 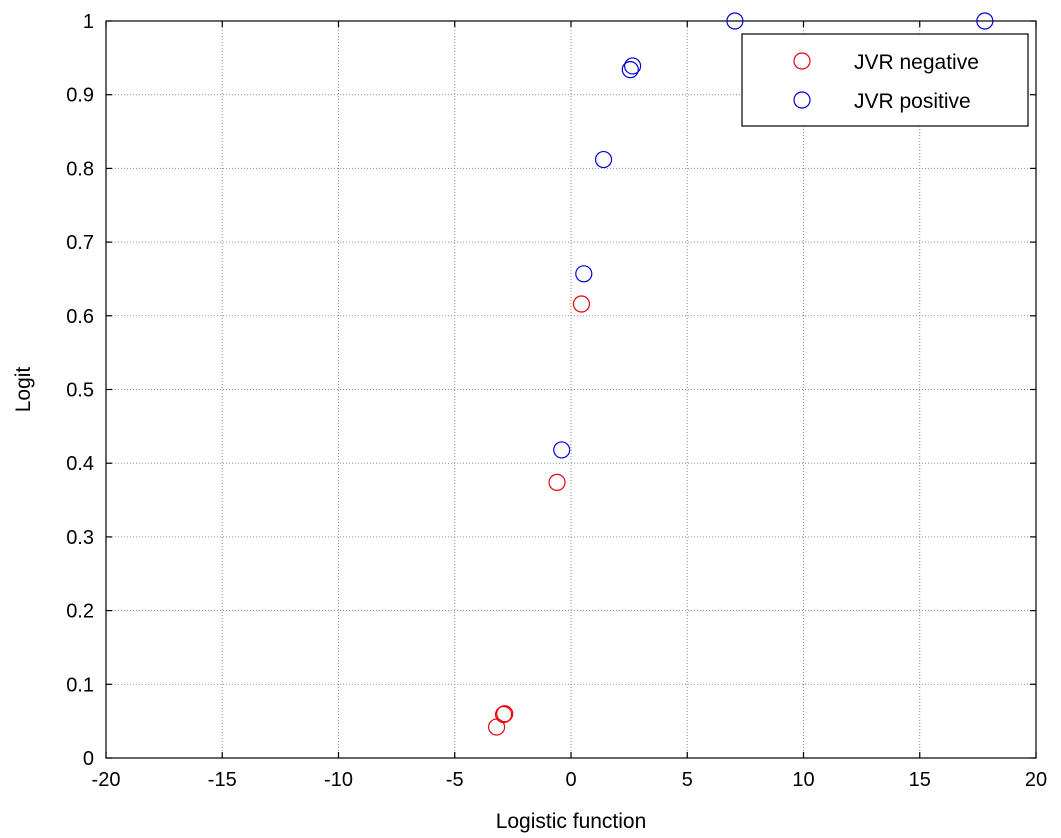 I want to click on x-tick-label: 20, so click(x=1036, y=780).